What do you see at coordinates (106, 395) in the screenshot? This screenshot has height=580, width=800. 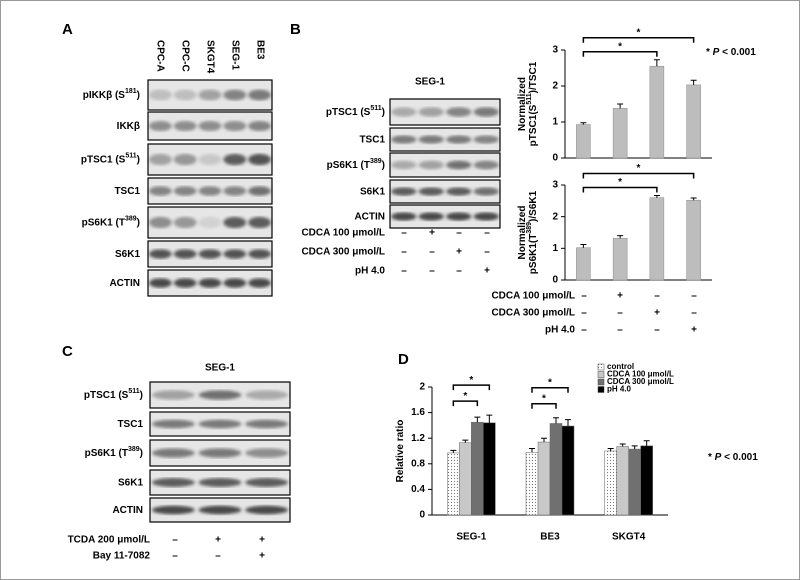 I see `text-part: pTSC1 (S` at bounding box center [106, 395].